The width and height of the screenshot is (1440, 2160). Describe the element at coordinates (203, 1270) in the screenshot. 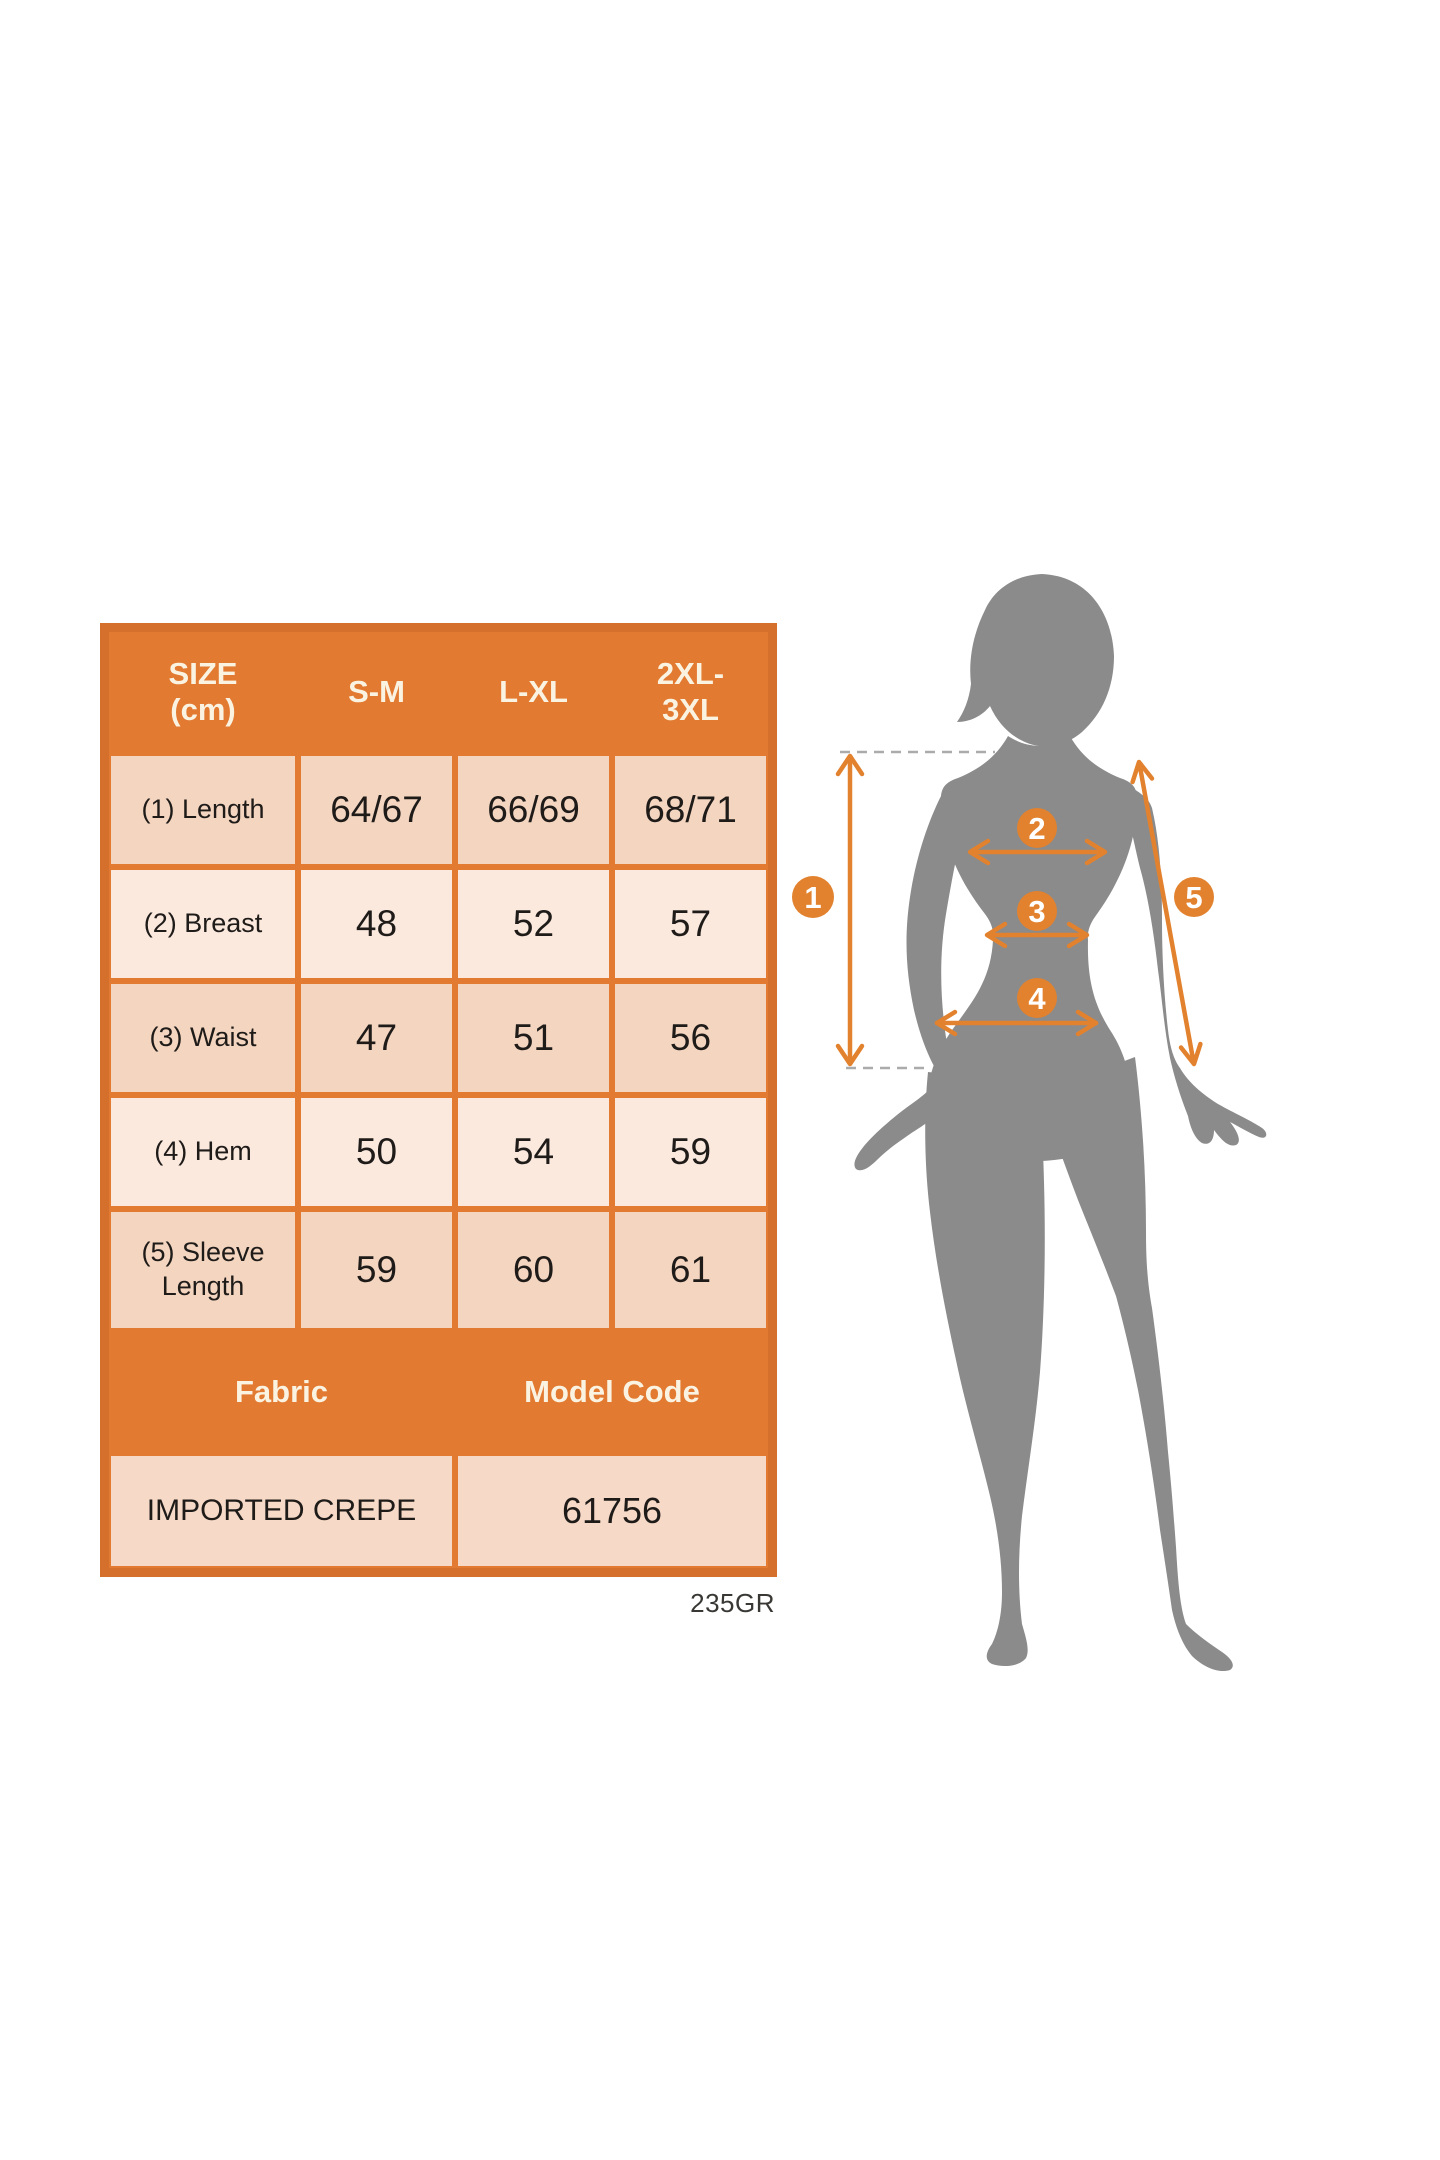

I see `row-label-sleeve: (5) Sleeve Length` at that location.